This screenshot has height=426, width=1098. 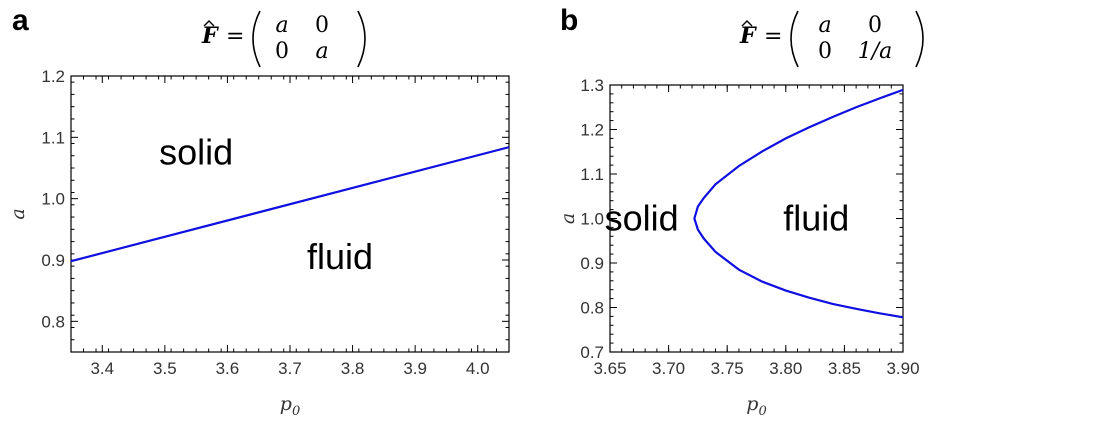 I want to click on x-tick-label: 3.75, so click(x=727, y=368).